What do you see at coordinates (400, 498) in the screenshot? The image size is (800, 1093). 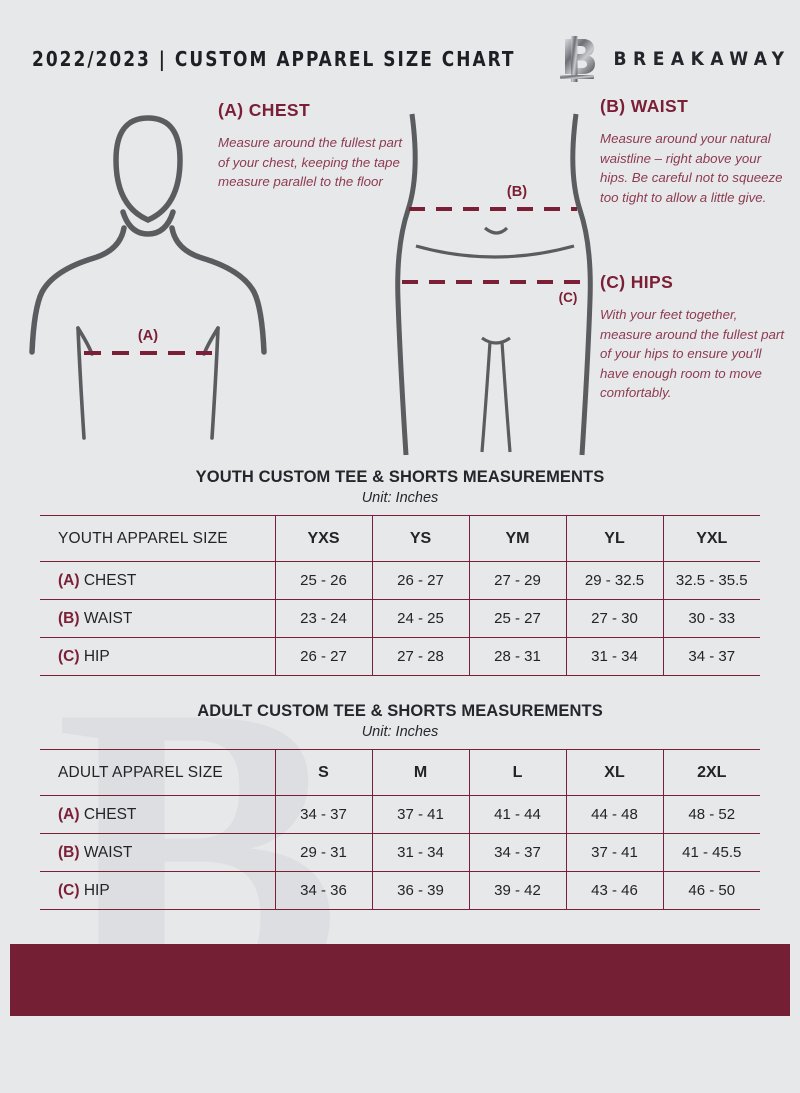 I see `youth-table-unit: Unit: Inches` at bounding box center [400, 498].